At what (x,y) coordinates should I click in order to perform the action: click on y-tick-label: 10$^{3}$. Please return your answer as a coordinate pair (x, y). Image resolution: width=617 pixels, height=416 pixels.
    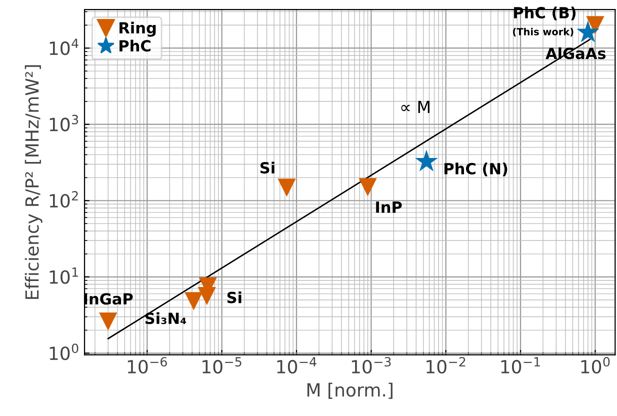
    Looking at the image, I should click on (64, 123).